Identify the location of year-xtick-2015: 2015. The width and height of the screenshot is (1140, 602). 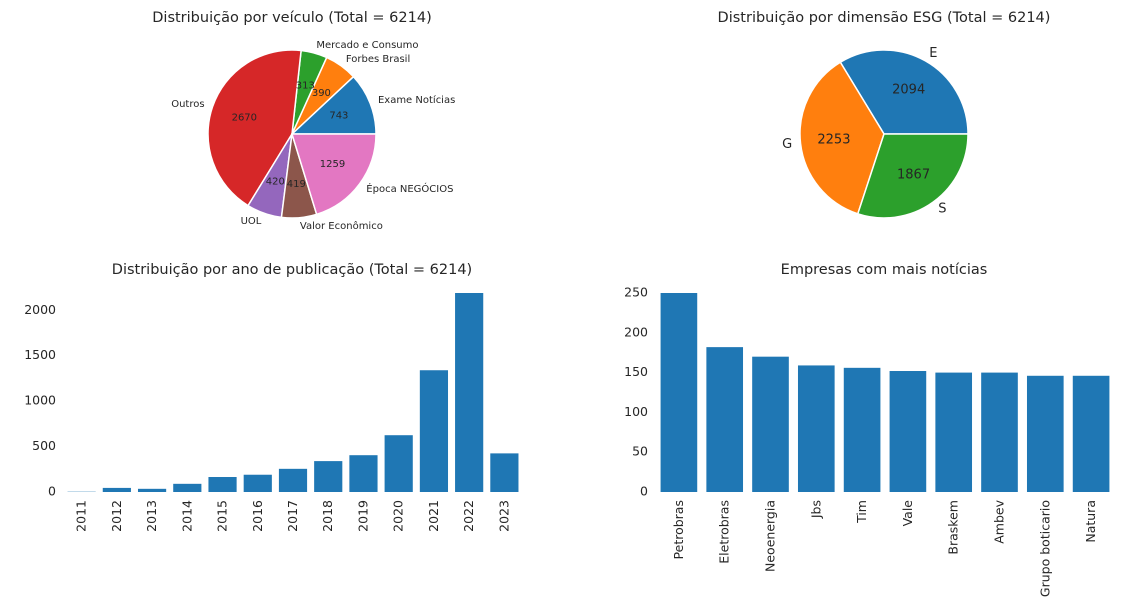
(222, 516).